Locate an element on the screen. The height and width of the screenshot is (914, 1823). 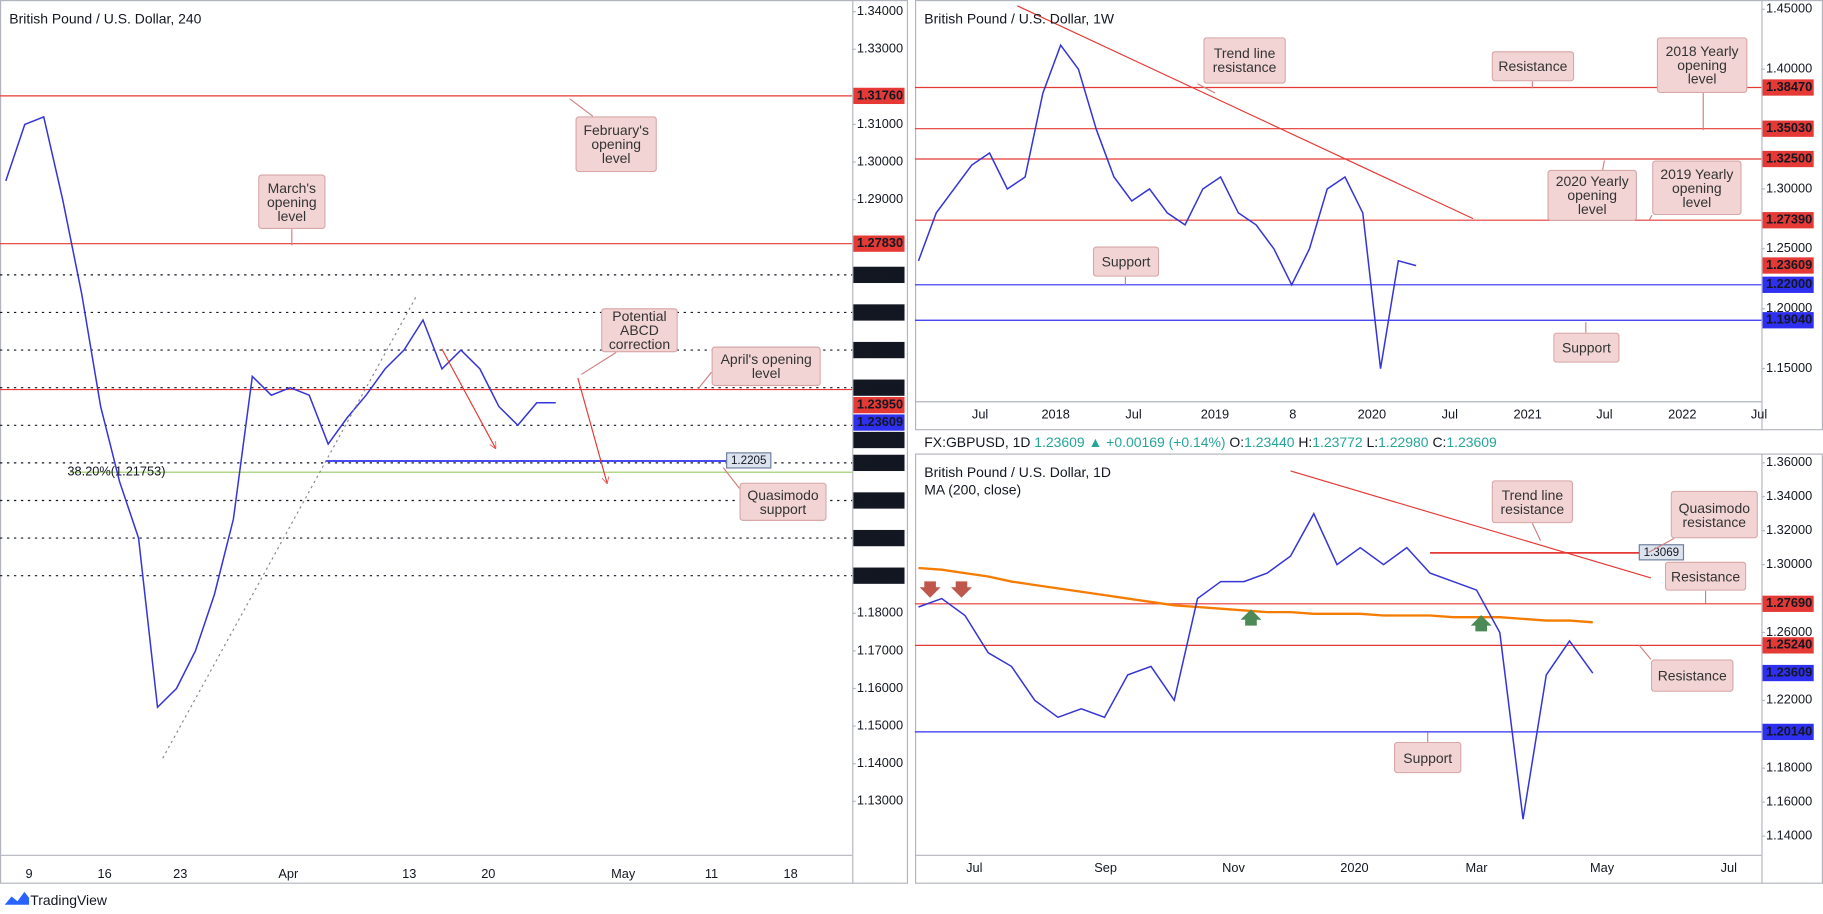
x-tick-label: 2020 is located at coordinates (1354, 867).